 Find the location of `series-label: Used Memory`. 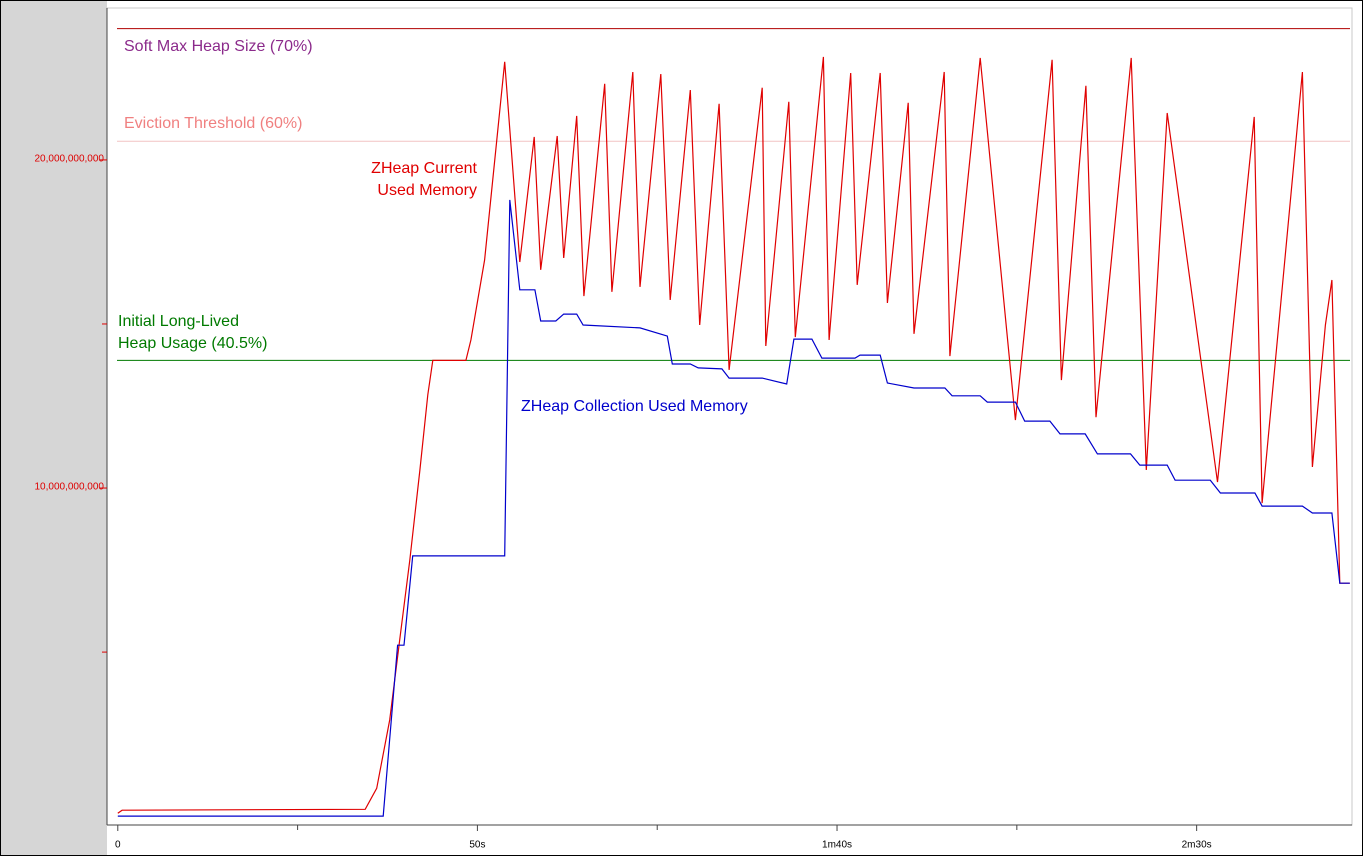

series-label: Used Memory is located at coordinates (427, 190).